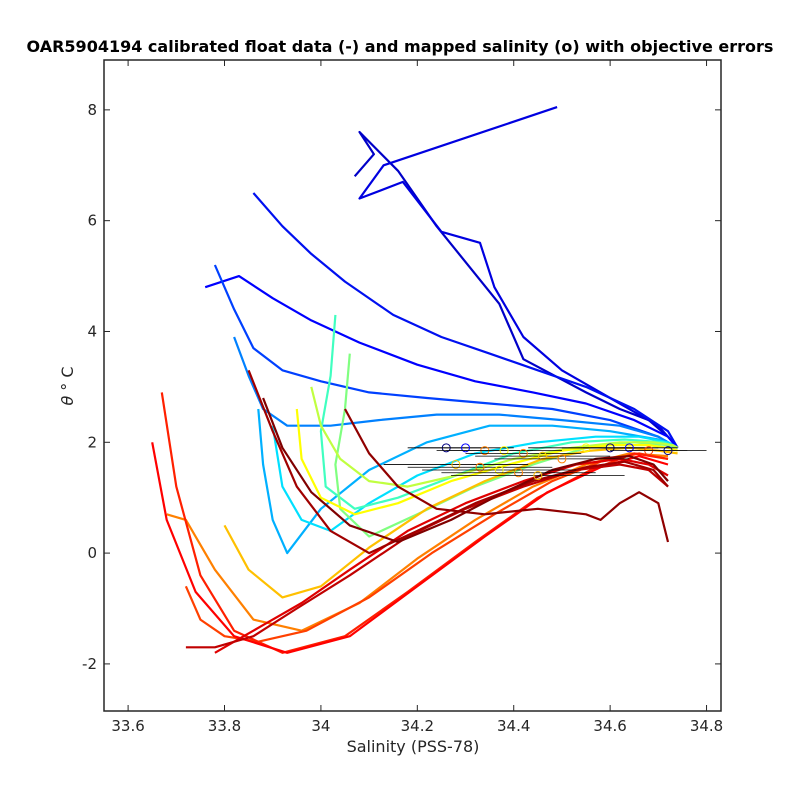 This screenshot has width=800, height=800. Describe the element at coordinates (706, 726) in the screenshot. I see `x-tick-label-6: 34.8` at that location.